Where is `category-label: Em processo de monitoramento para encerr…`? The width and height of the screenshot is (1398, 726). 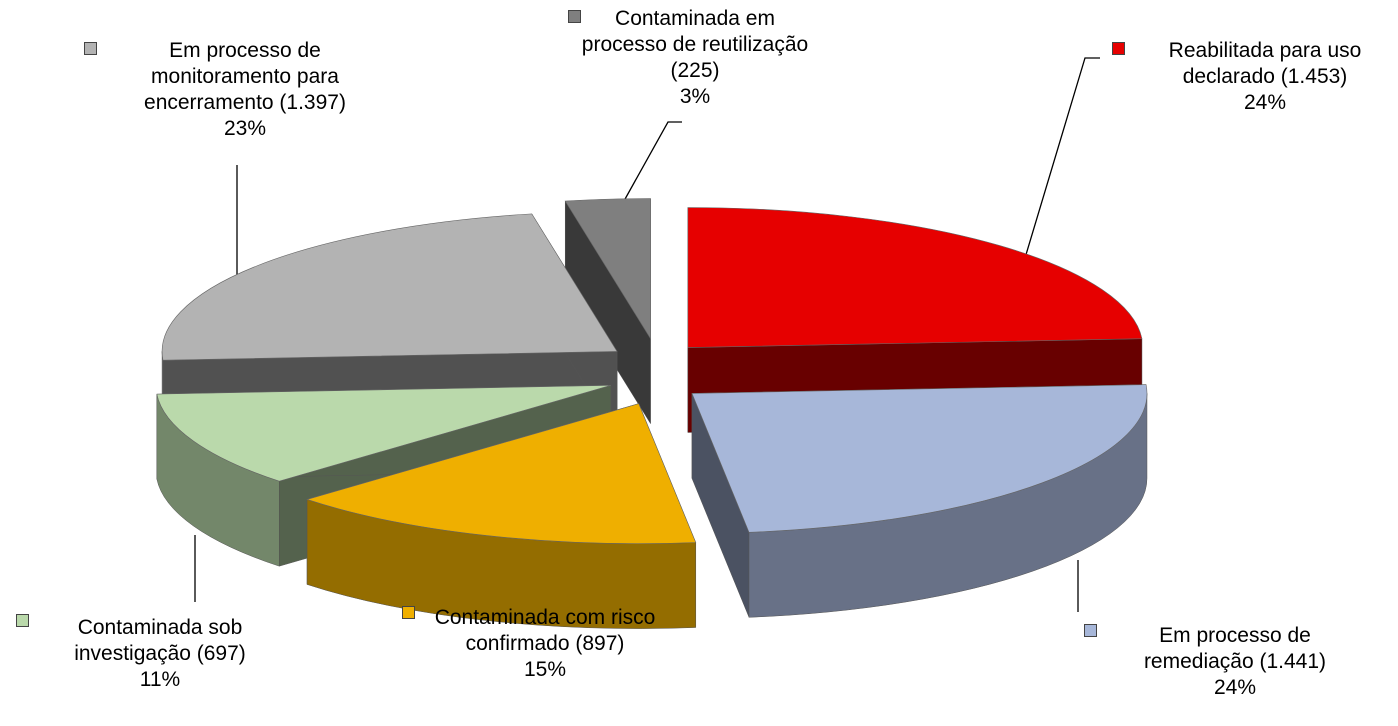 category-label: Em processo de monitoramento para encerr… is located at coordinates (245, 76).